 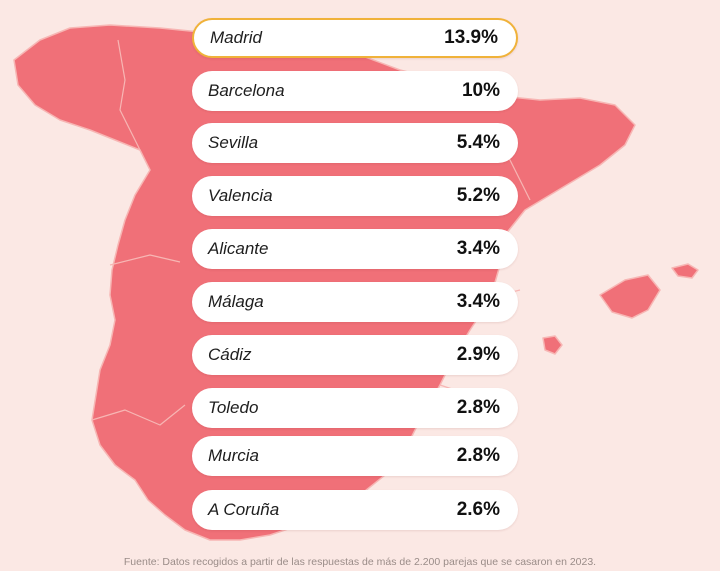 What do you see at coordinates (234, 455) in the screenshot?
I see `city-name: Murcia` at bounding box center [234, 455].